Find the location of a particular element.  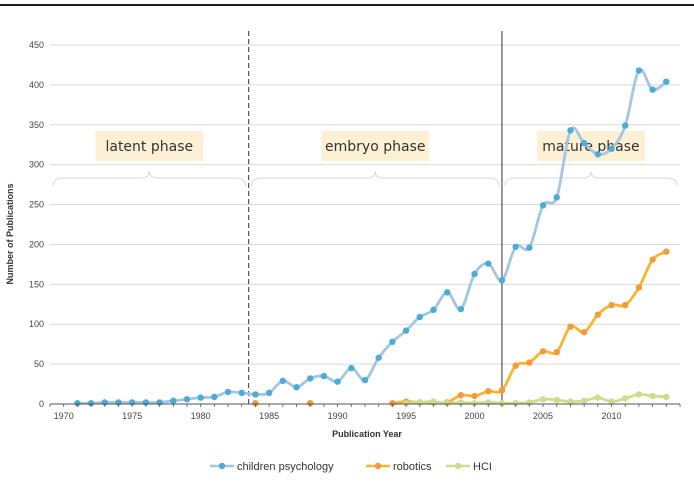

series-1-point-2009 is located at coordinates (598, 154).